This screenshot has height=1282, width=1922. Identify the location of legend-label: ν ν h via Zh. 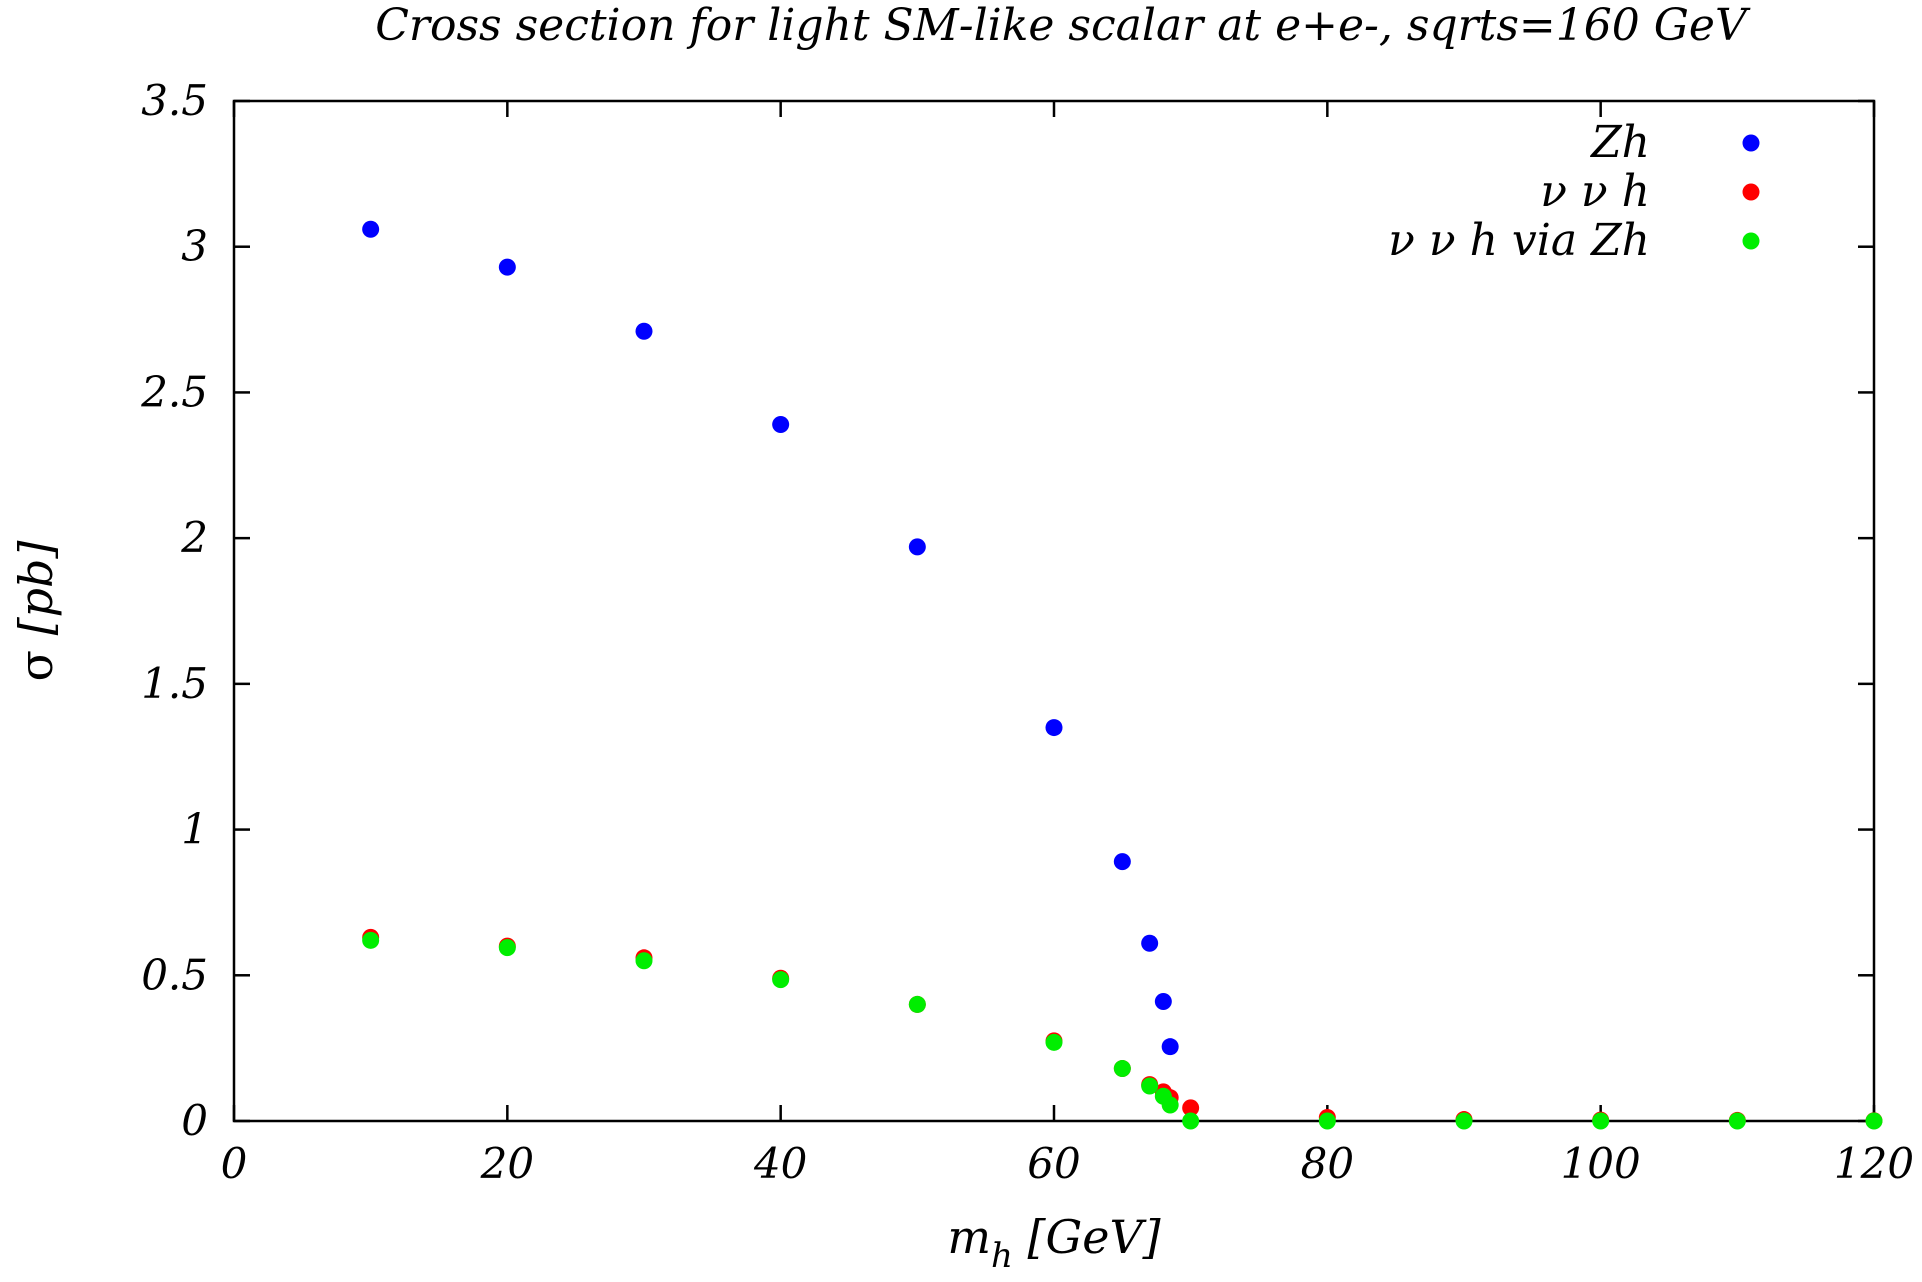
(1519, 240).